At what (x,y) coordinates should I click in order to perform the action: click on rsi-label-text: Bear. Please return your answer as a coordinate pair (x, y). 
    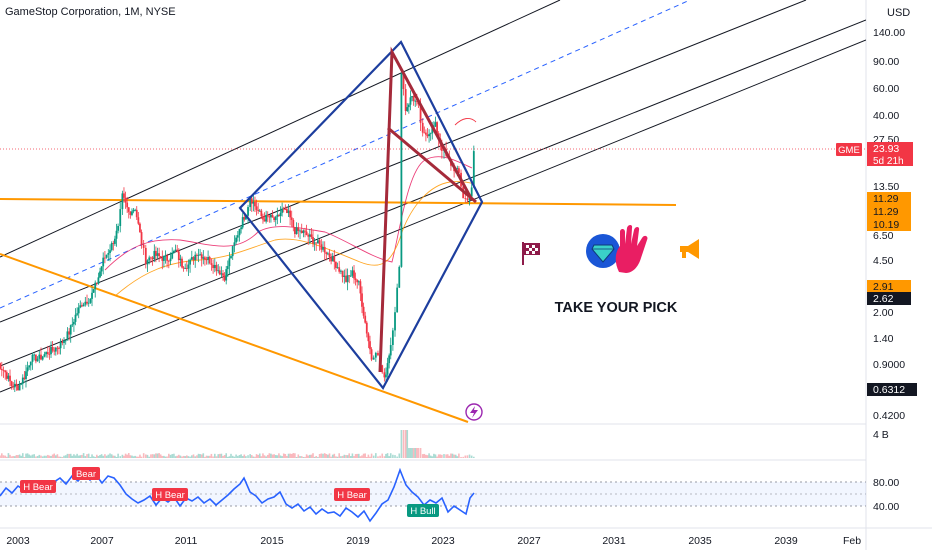
    Looking at the image, I should click on (86, 474).